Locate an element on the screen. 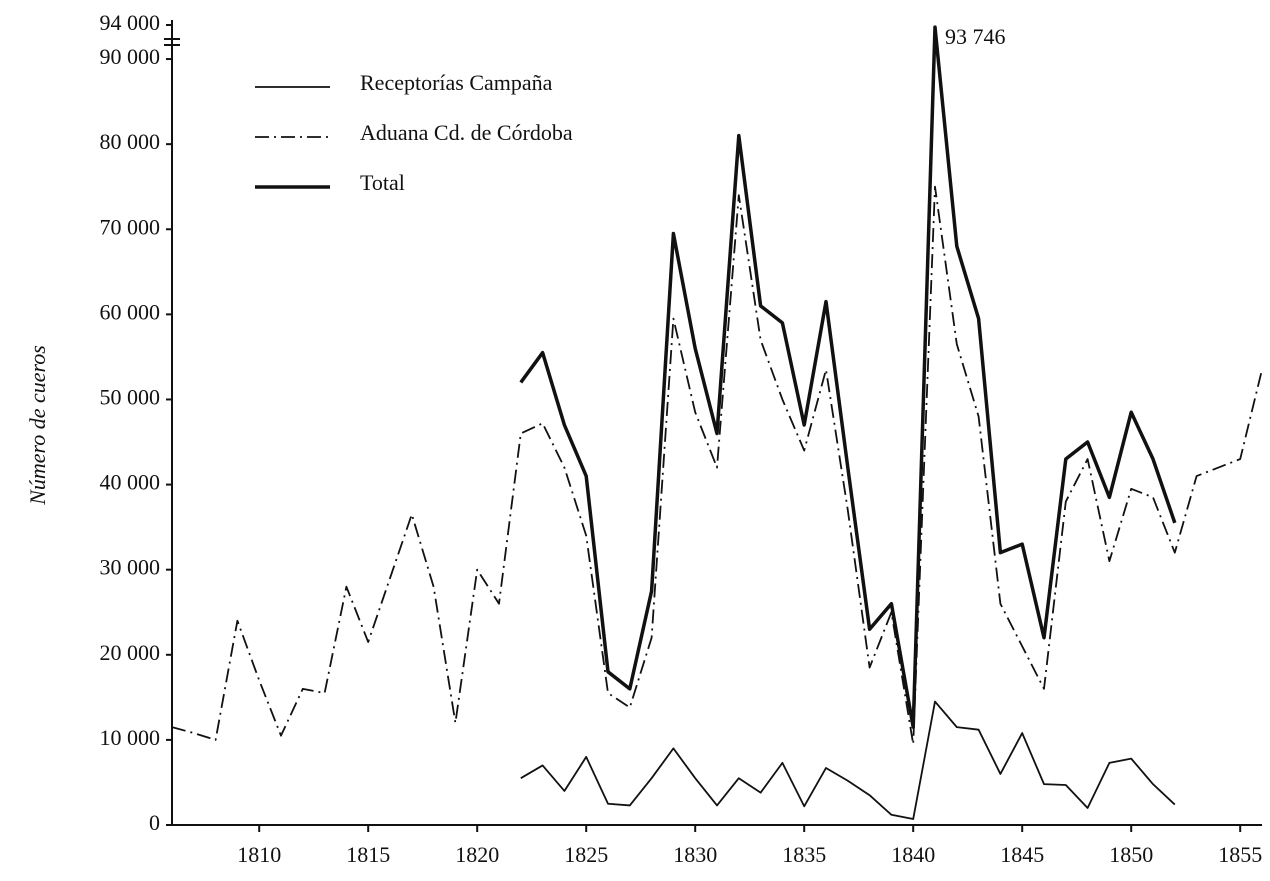 This screenshot has width=1270, height=881. x-tick-label: 1820 is located at coordinates (477, 854).